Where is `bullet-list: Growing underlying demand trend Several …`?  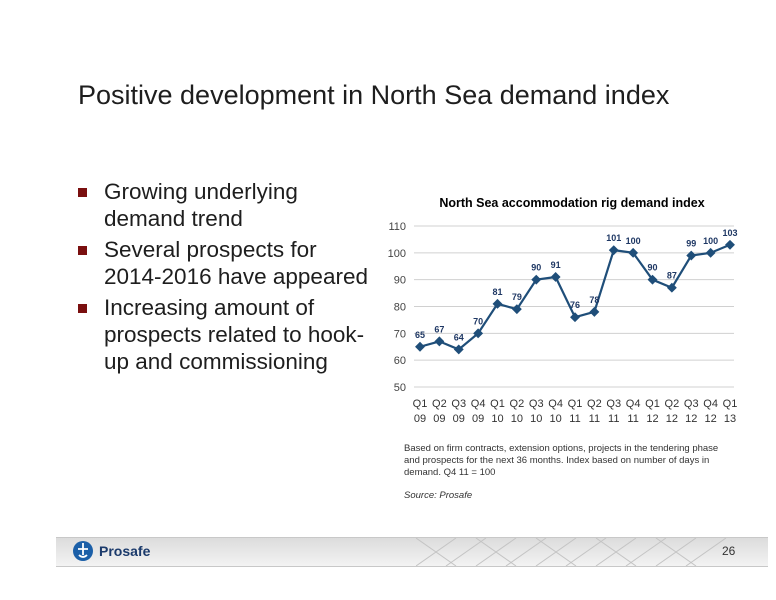 bullet-list: Growing underlying demand trend Several … is located at coordinates (228, 278).